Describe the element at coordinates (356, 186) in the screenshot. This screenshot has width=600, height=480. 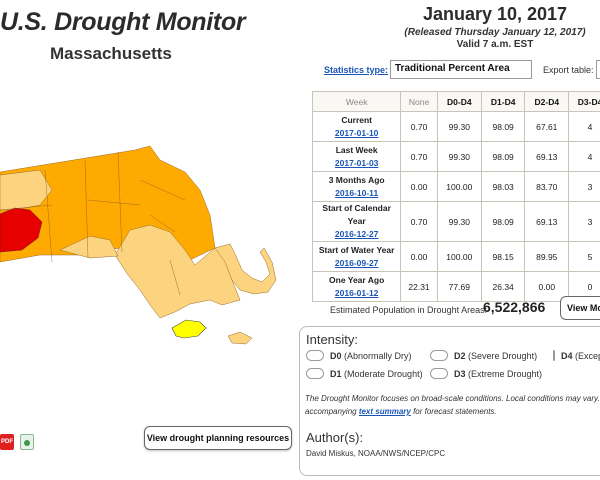
I see `row-week: 3 Months Ago 2016-10-11` at that location.